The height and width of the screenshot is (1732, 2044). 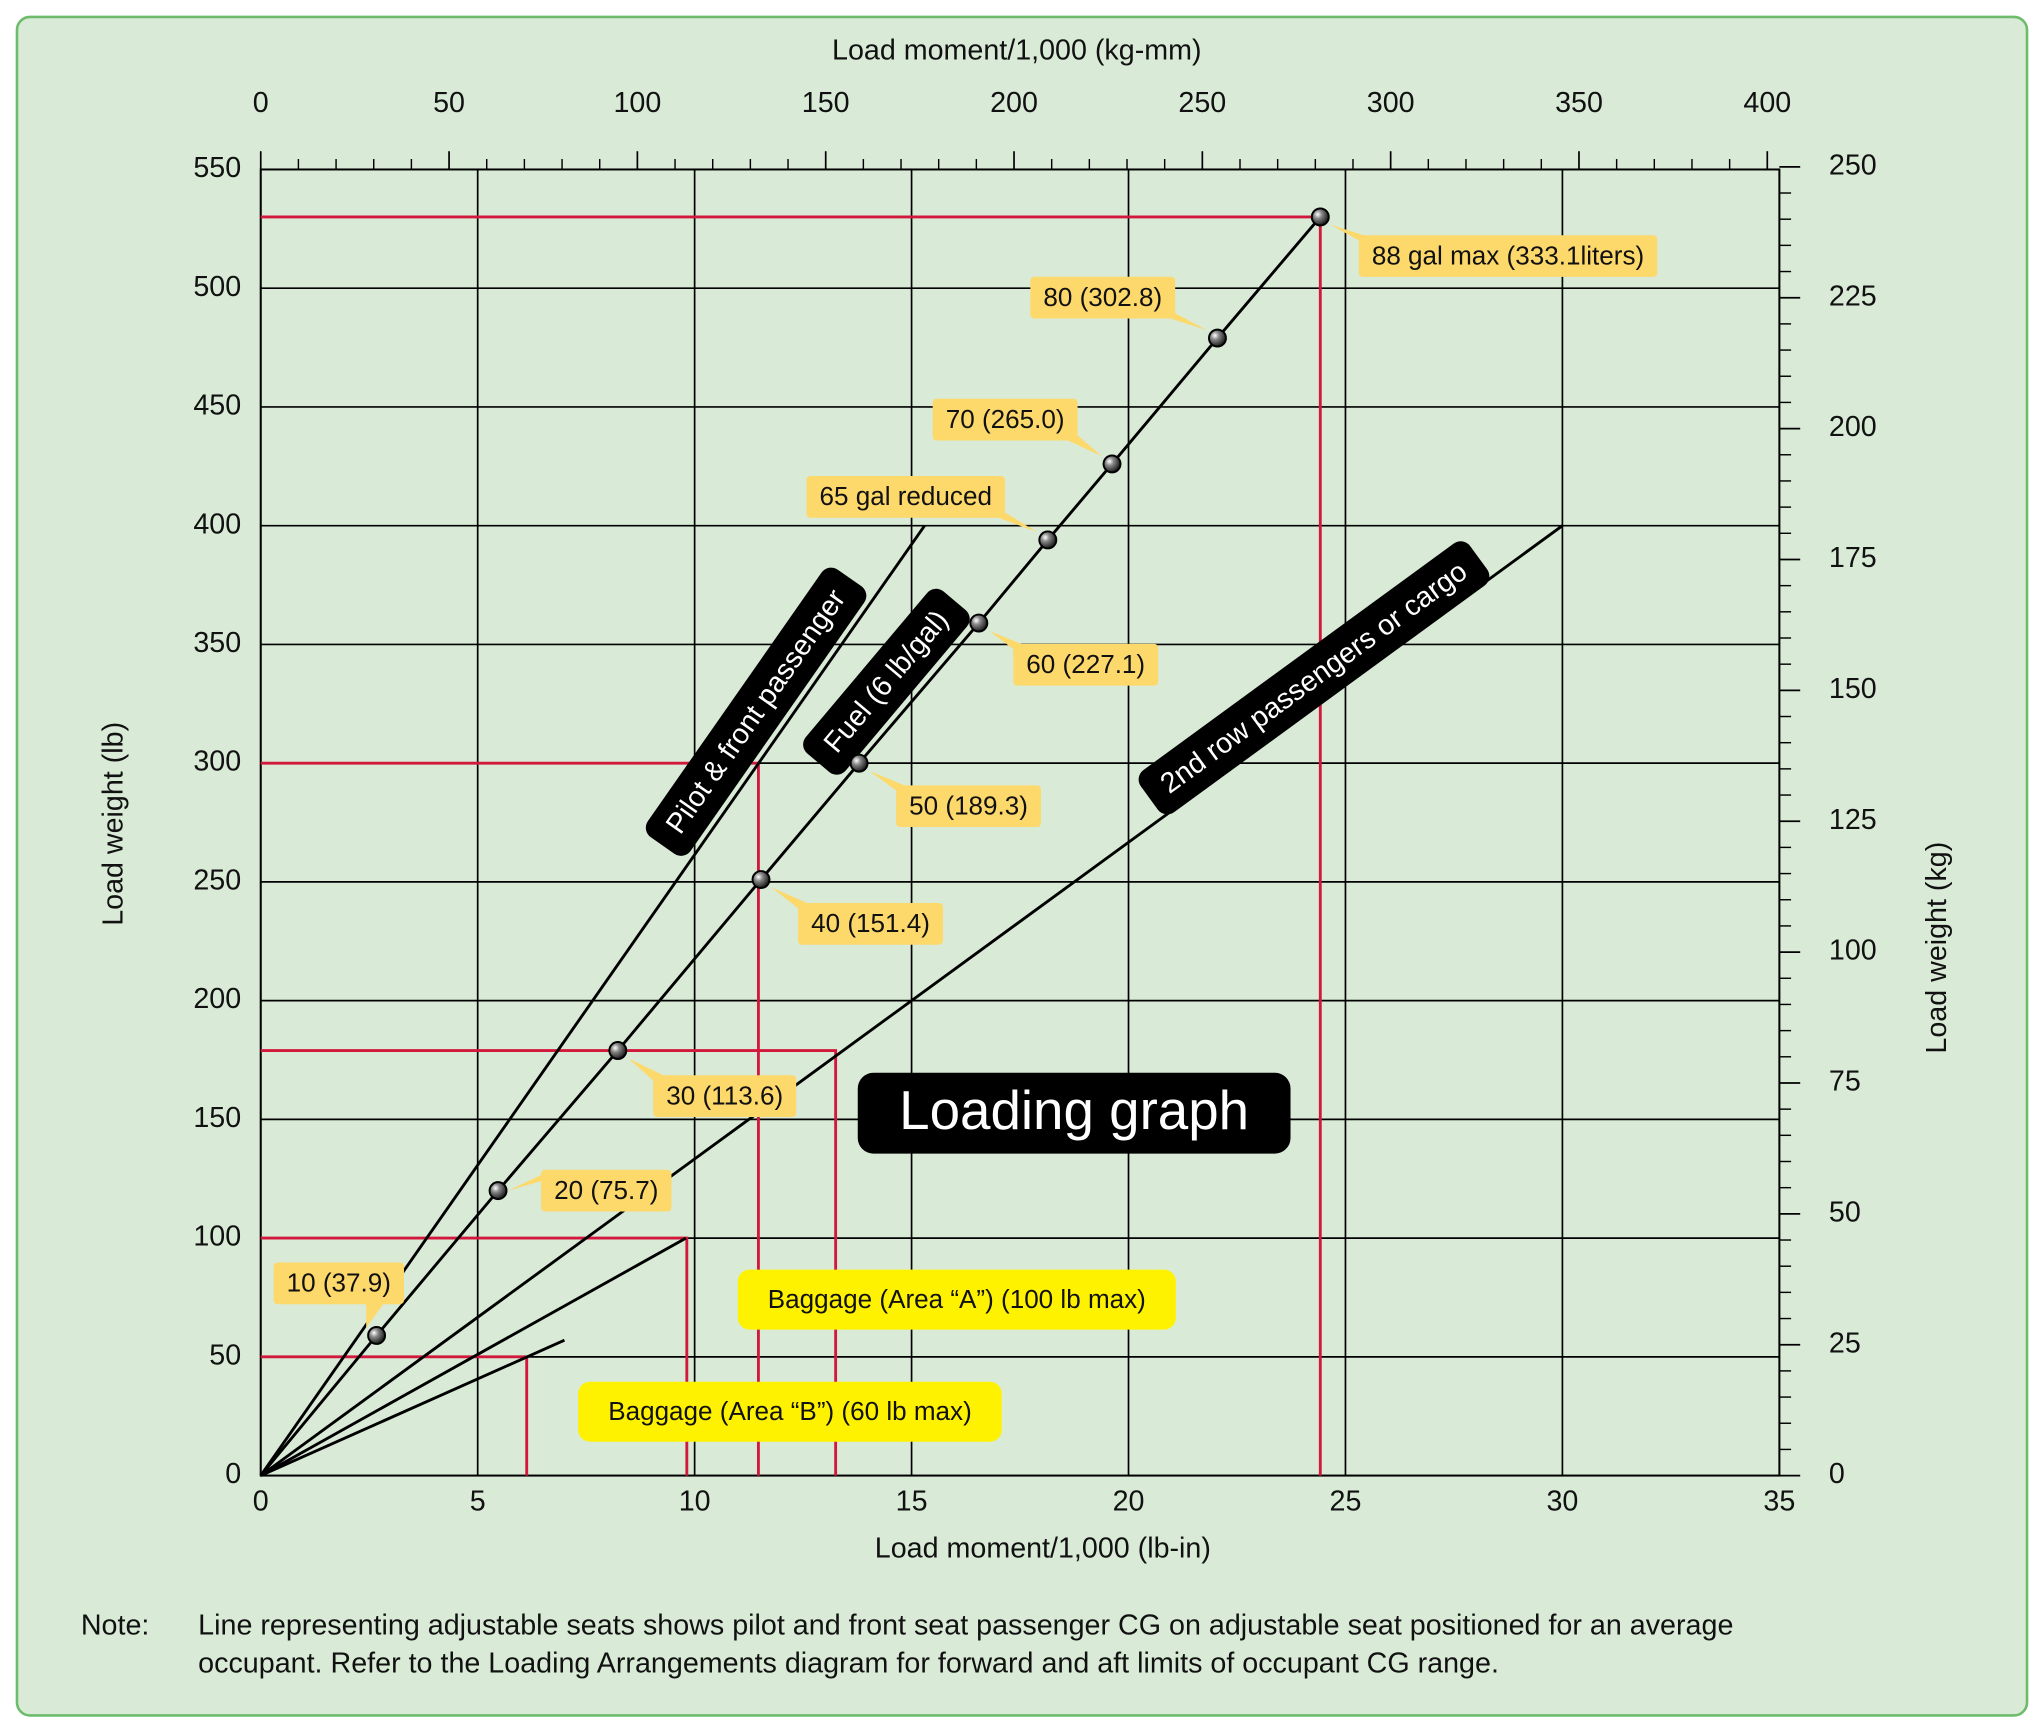 I want to click on x-tick-label: 0, so click(x=261, y=1502).